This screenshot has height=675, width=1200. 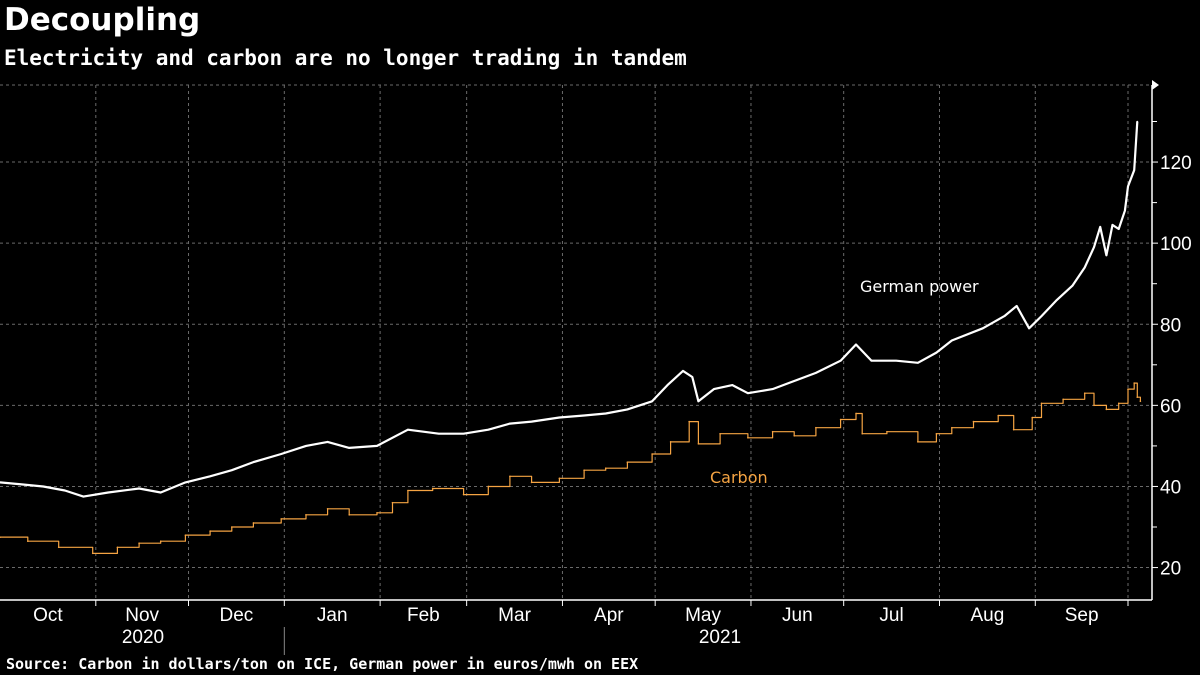 I want to click on x-tick-label: Jan, so click(x=332, y=615).